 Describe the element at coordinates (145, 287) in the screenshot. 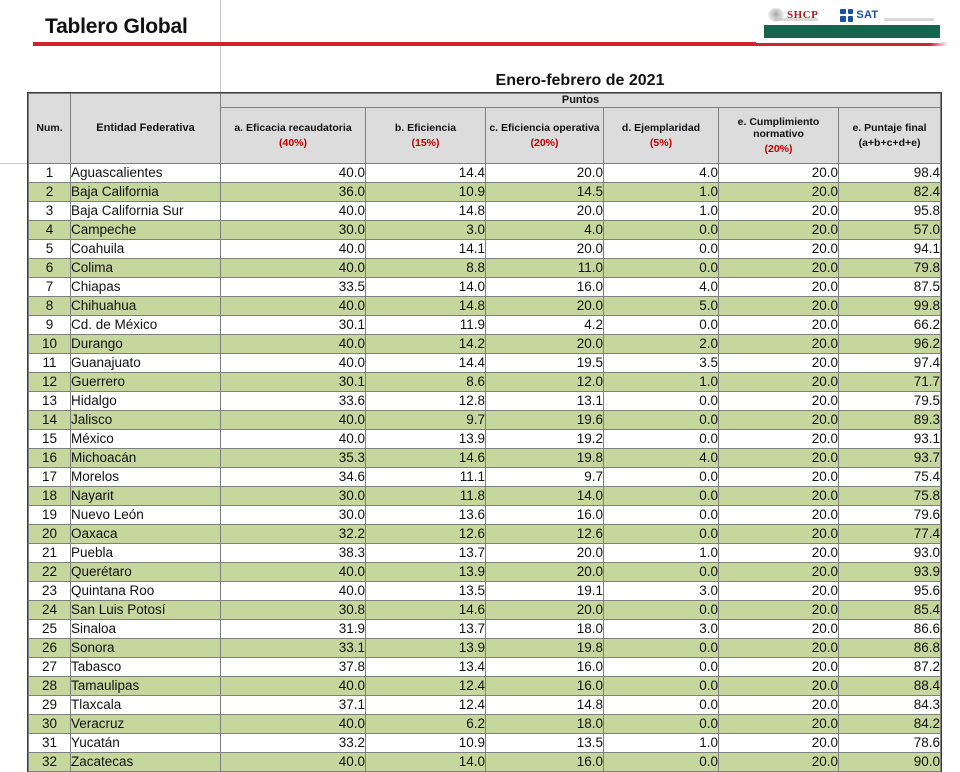

I see `cell-entidad: Chiapas` at that location.